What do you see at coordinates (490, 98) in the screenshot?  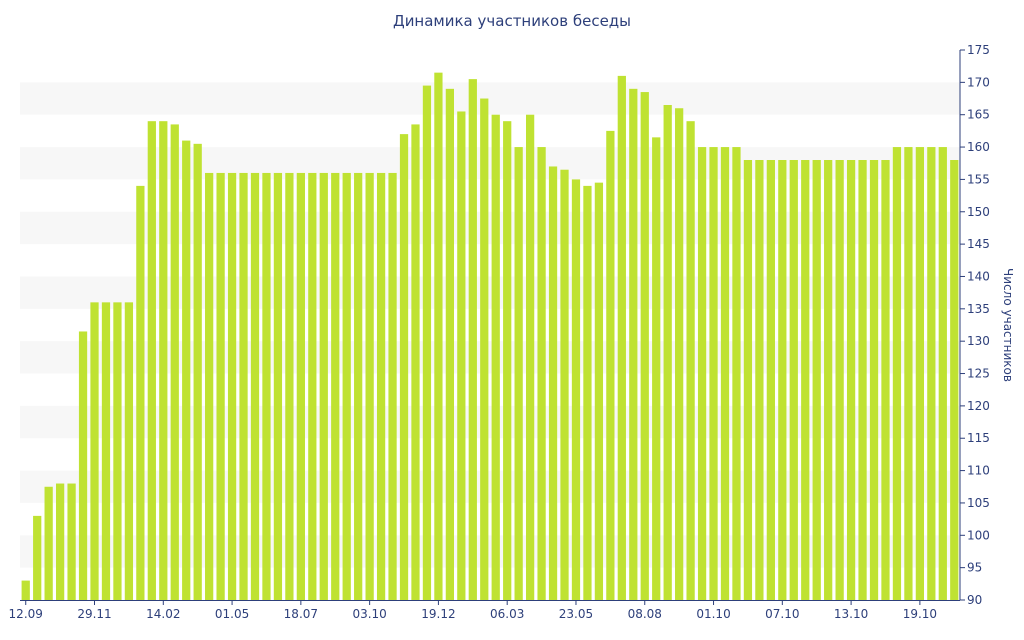 I see `grid-band` at bounding box center [490, 98].